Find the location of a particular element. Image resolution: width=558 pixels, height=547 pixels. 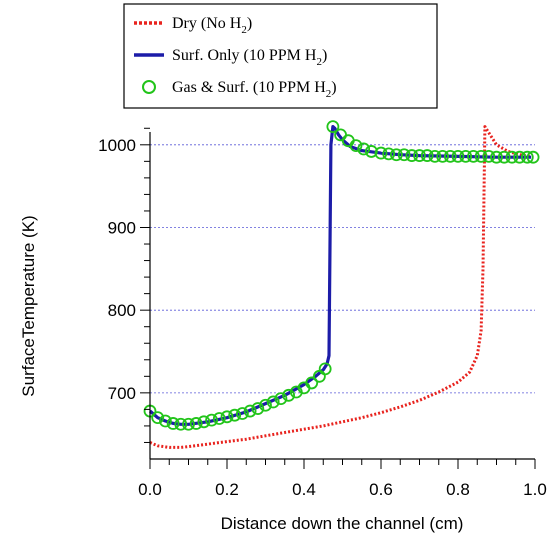

x-tick-label: 0.4 is located at coordinates (304, 489).